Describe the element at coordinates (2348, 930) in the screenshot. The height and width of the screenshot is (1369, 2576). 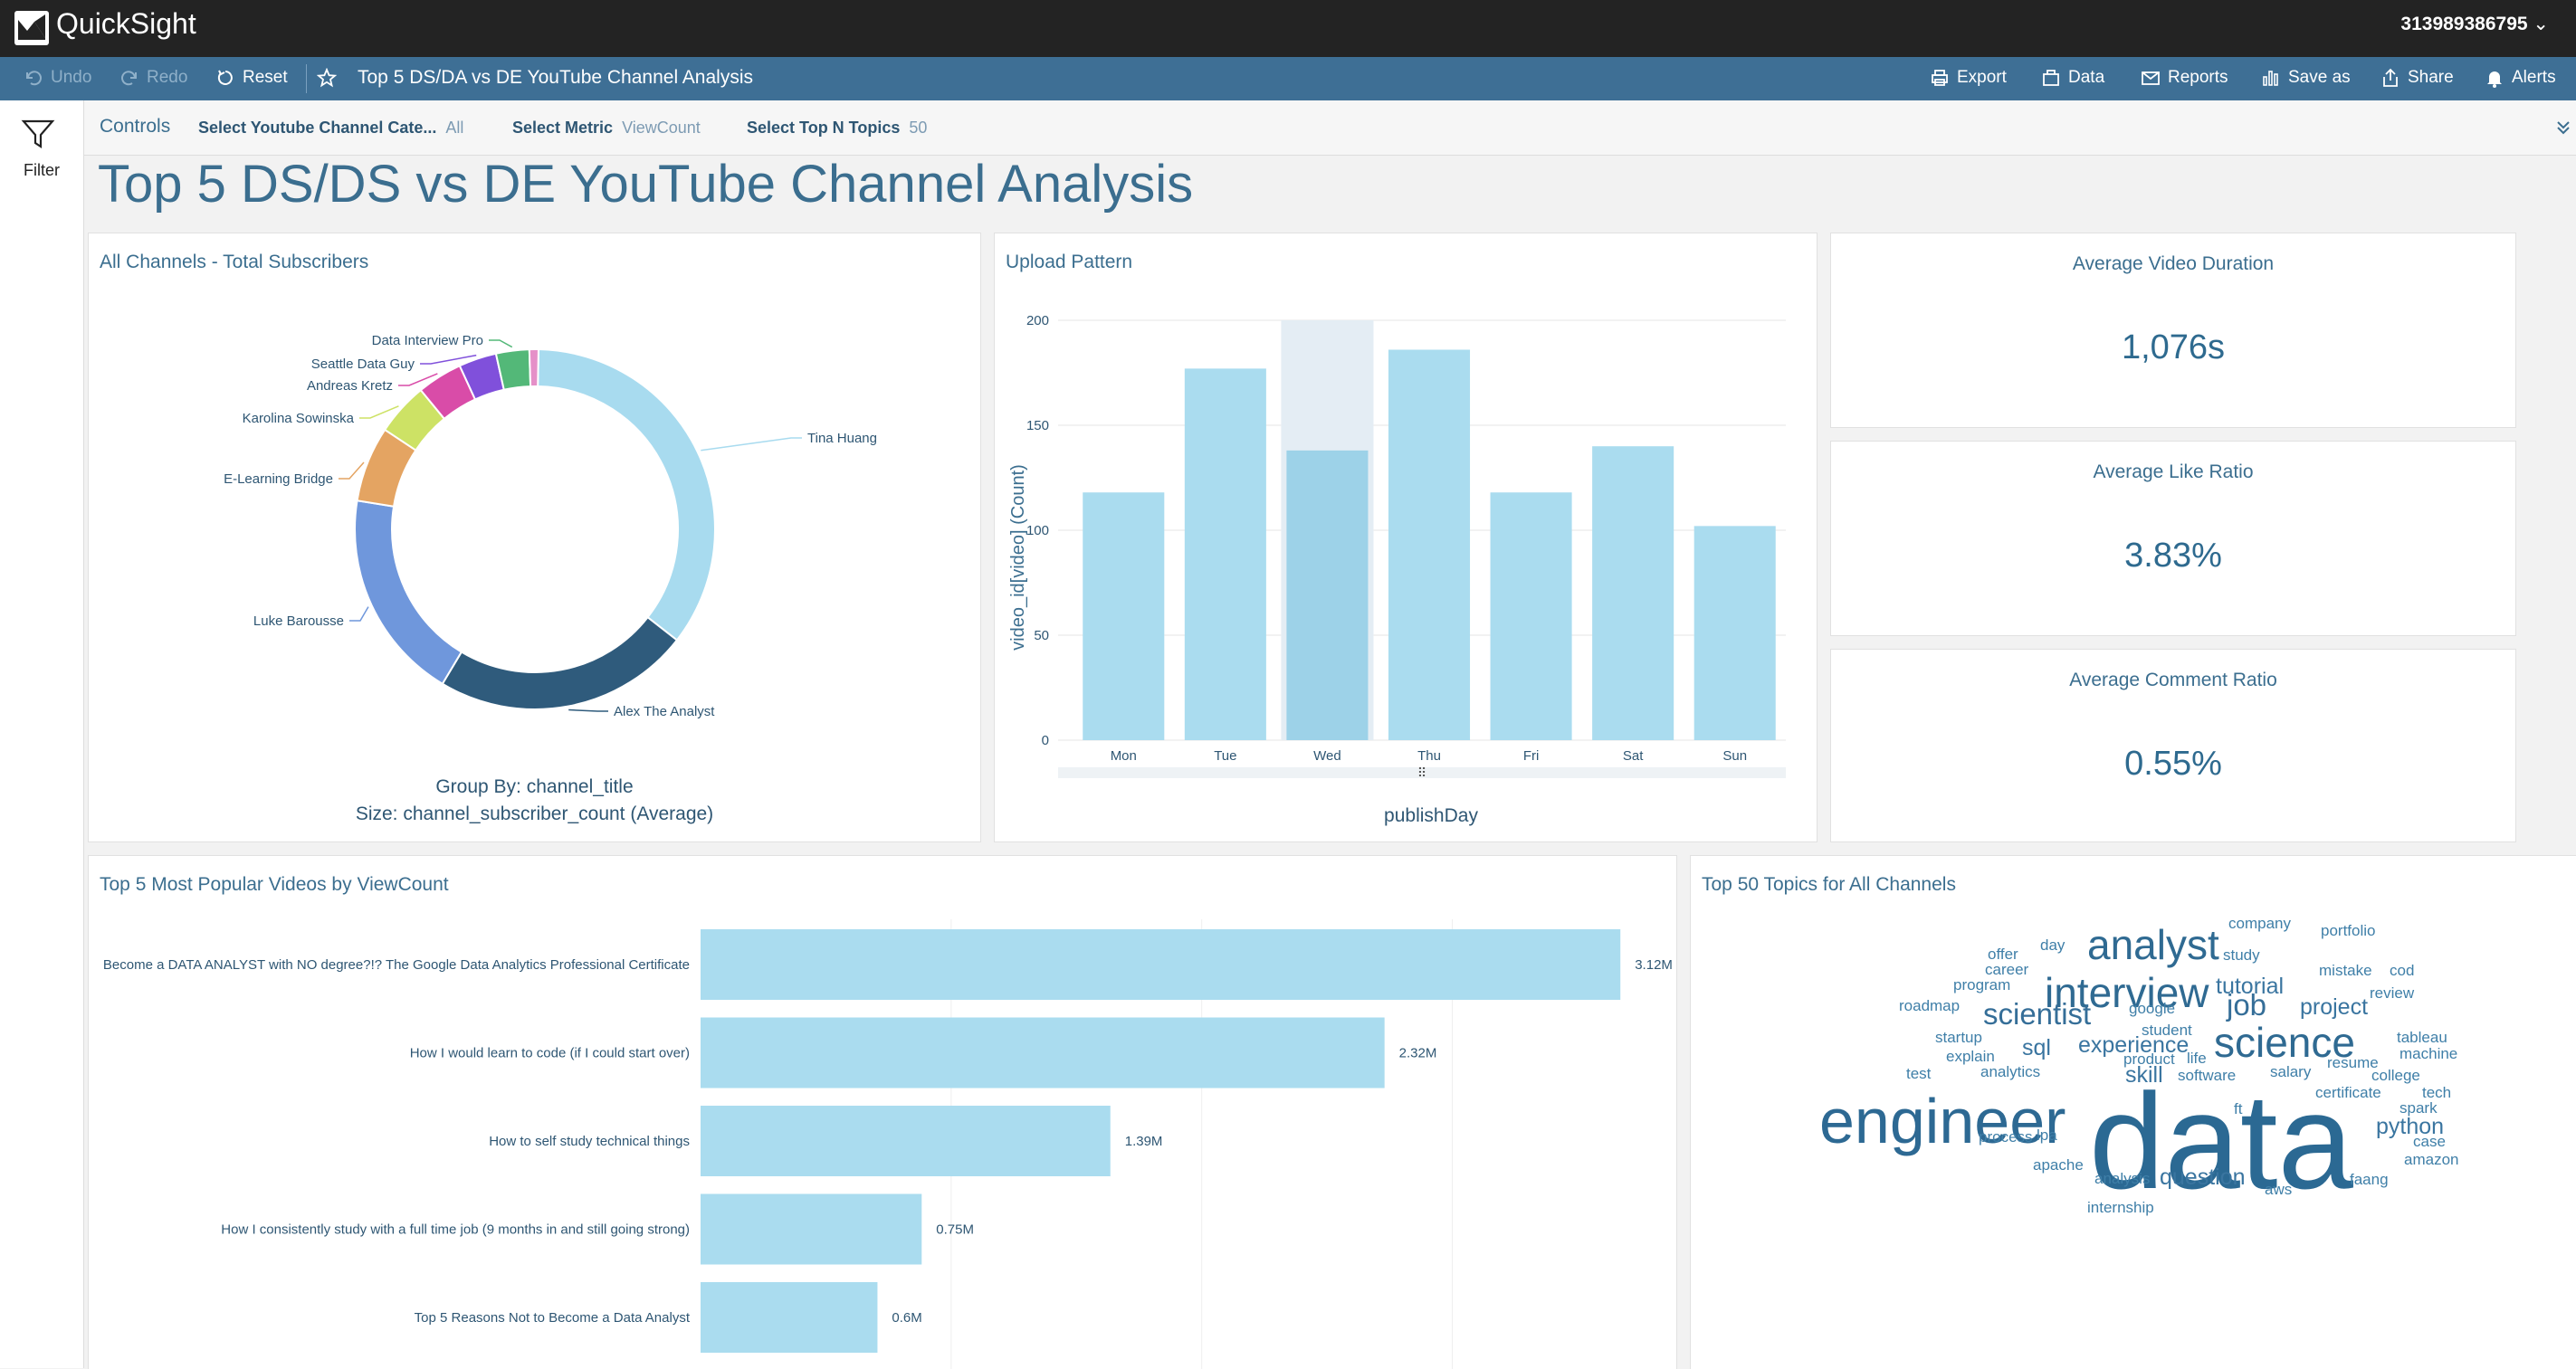
I see `word-cloud-word: portfolio` at that location.